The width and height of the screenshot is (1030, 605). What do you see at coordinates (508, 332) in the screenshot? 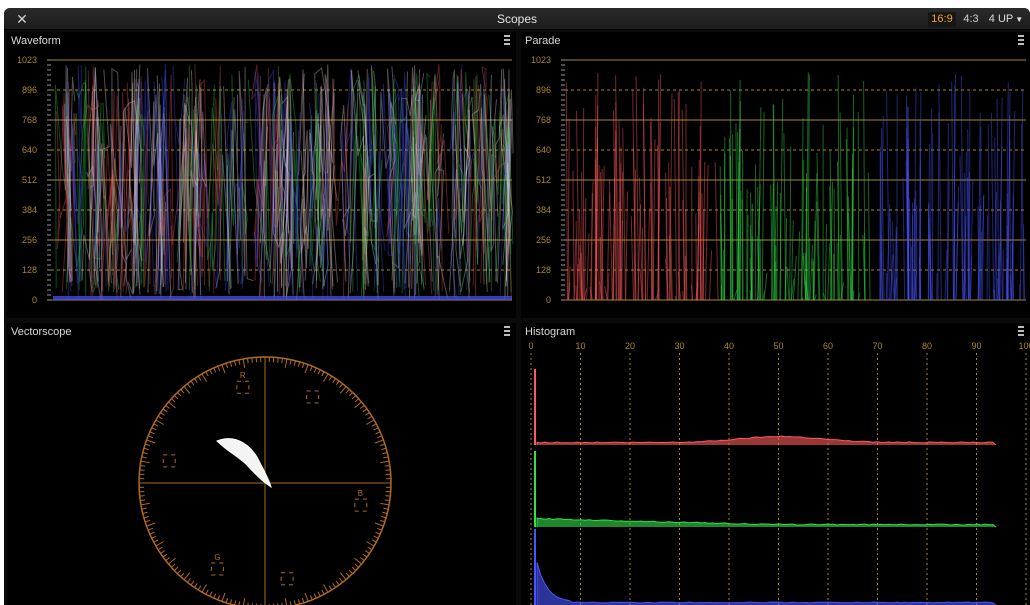
I see `vectorscope-menu-icon` at bounding box center [508, 332].